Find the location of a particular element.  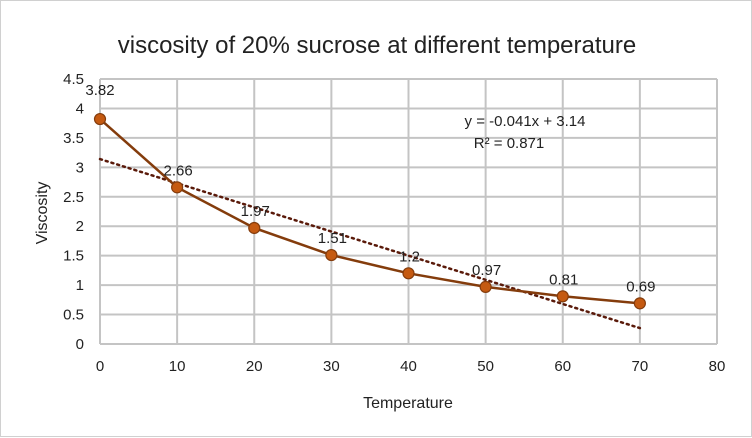

x-tick-label: 20 is located at coordinates (254, 366).